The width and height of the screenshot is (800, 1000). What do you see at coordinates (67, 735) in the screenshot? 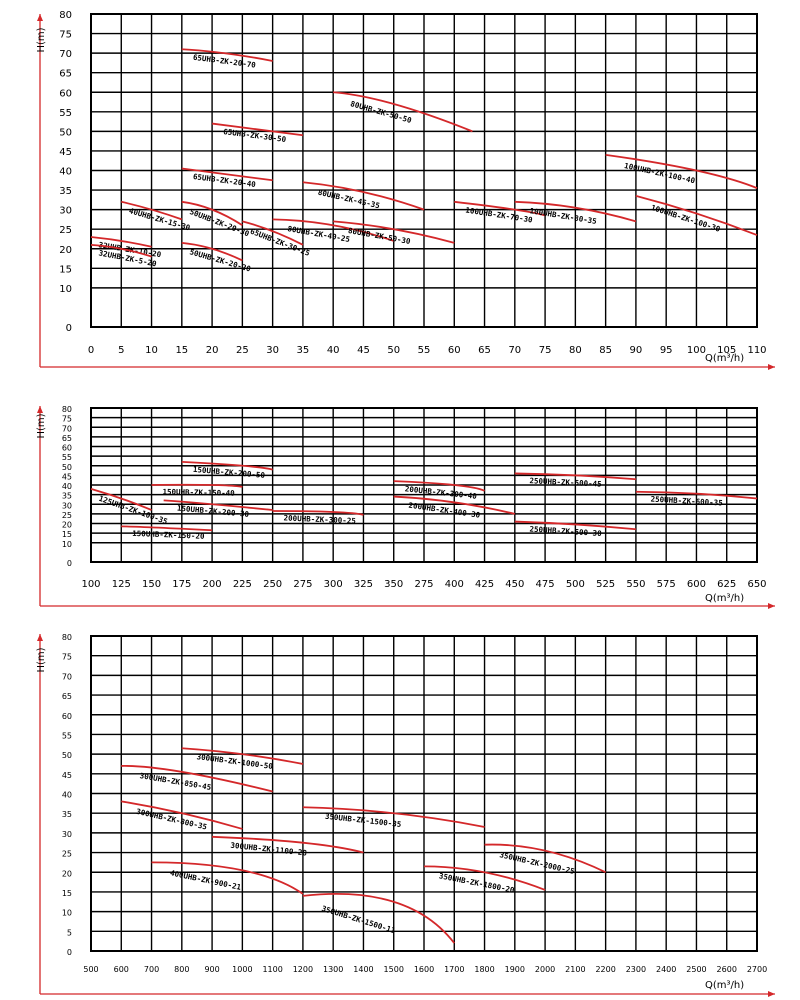
I see `y-tick-label: 55` at bounding box center [67, 735].